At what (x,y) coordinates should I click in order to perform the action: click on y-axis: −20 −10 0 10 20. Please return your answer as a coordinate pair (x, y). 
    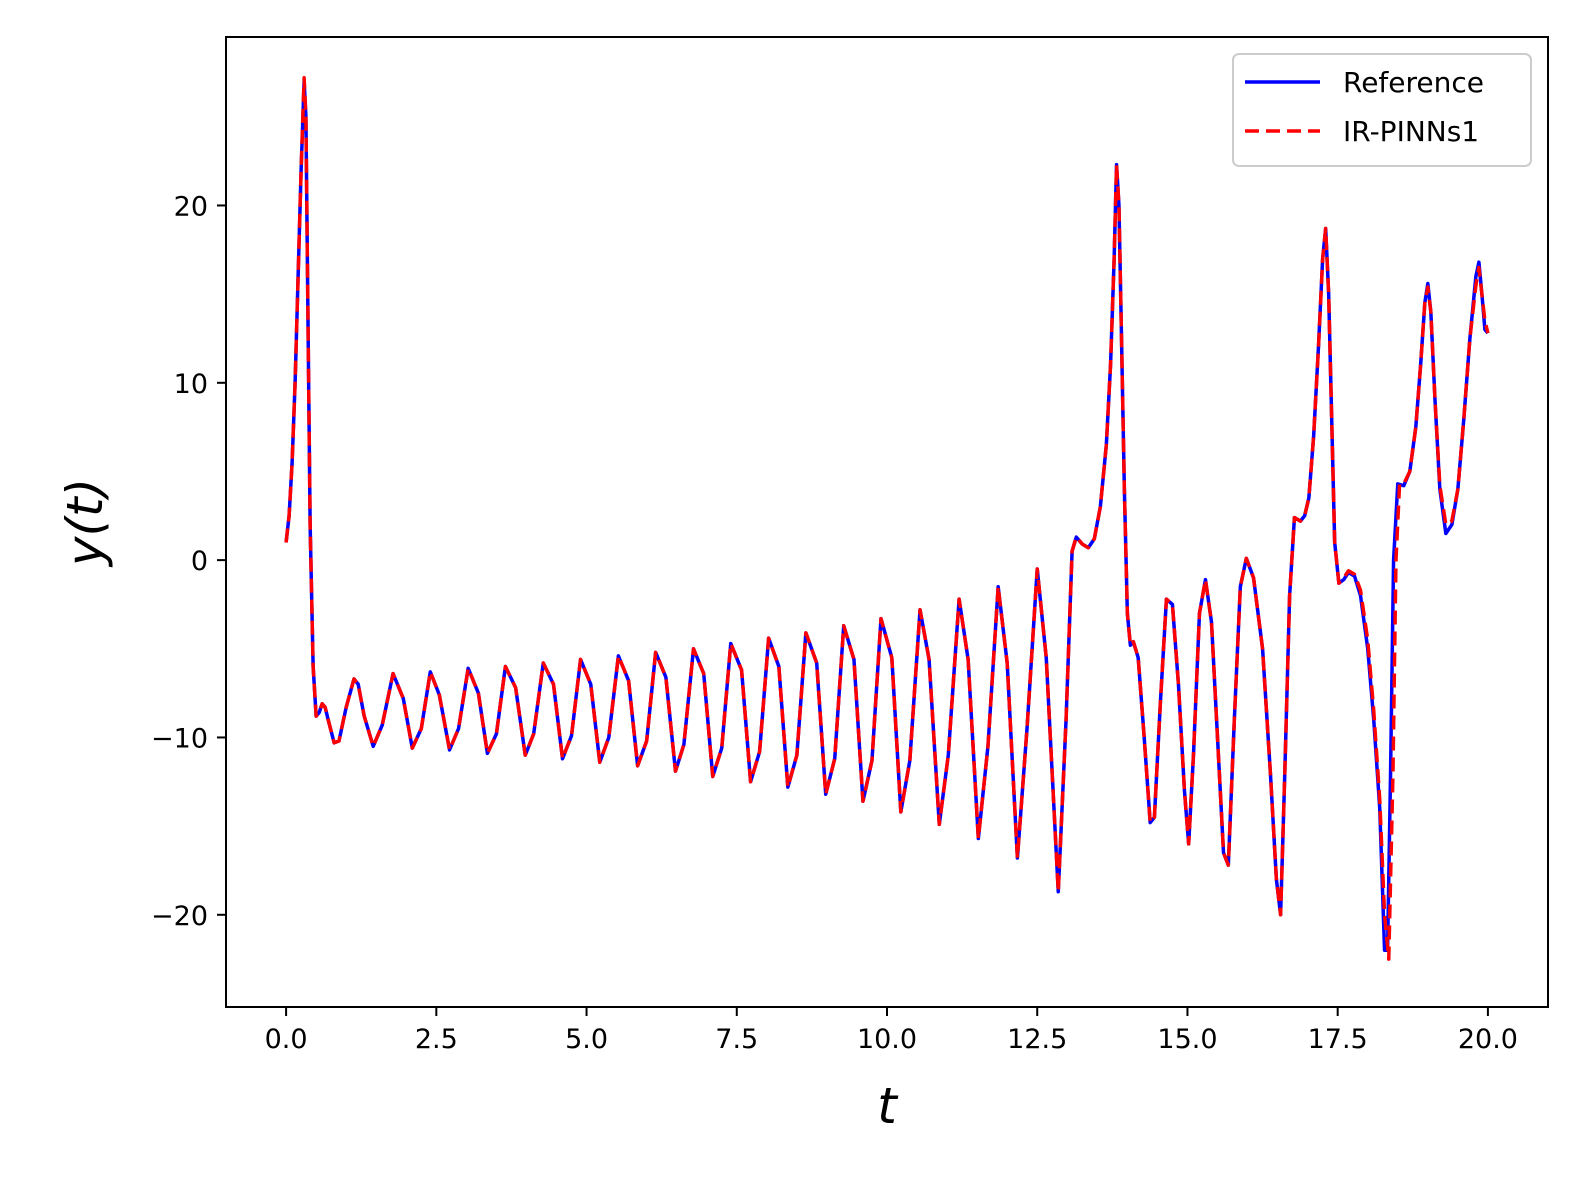
    Looking at the image, I should click on (188, 561).